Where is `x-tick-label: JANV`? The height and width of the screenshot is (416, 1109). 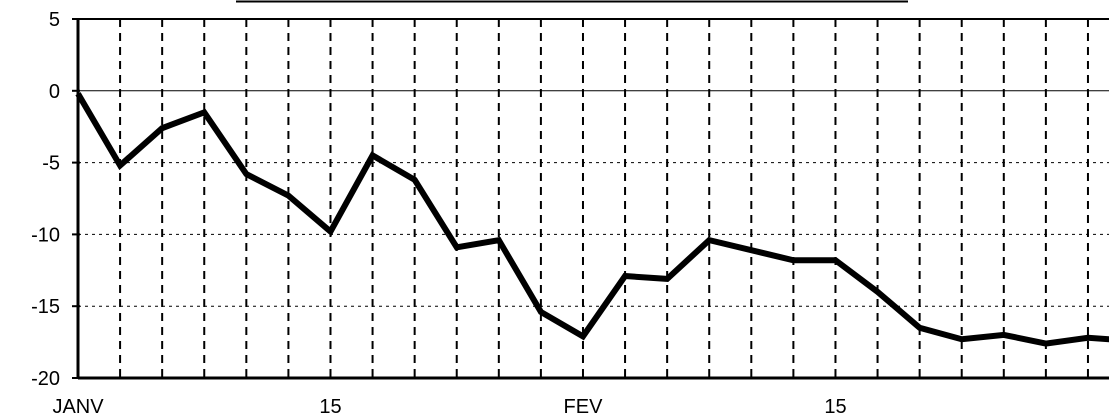
x-tick-label: JANV is located at coordinates (78, 406).